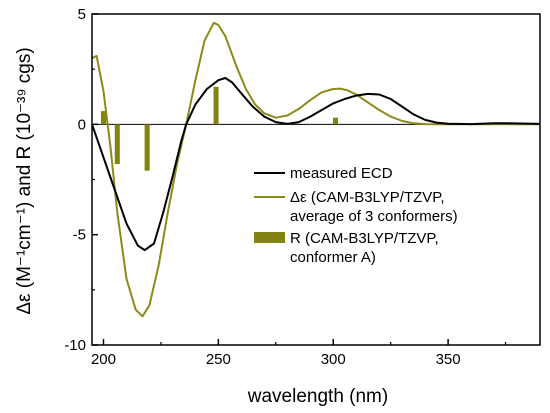 Image resolution: width=550 pixels, height=413 pixels. What do you see at coordinates (341, 173) in the screenshot?
I see `legend-label: measured ECD` at bounding box center [341, 173].